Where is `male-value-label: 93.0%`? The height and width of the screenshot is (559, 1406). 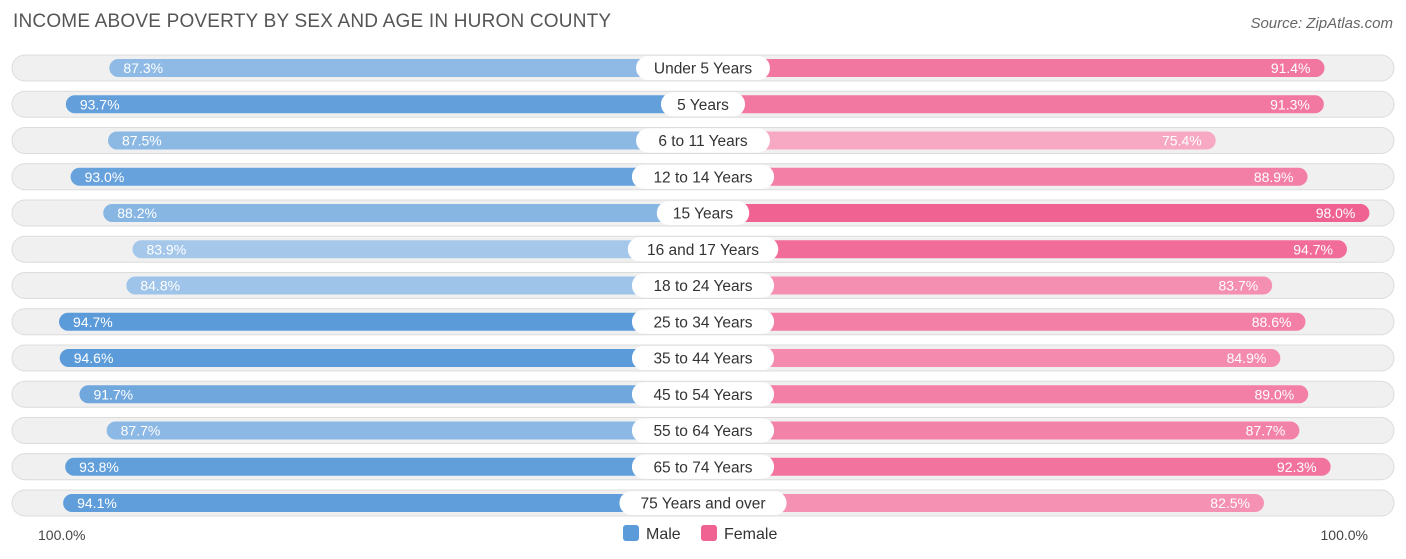 male-value-label: 93.0% is located at coordinates (105, 177).